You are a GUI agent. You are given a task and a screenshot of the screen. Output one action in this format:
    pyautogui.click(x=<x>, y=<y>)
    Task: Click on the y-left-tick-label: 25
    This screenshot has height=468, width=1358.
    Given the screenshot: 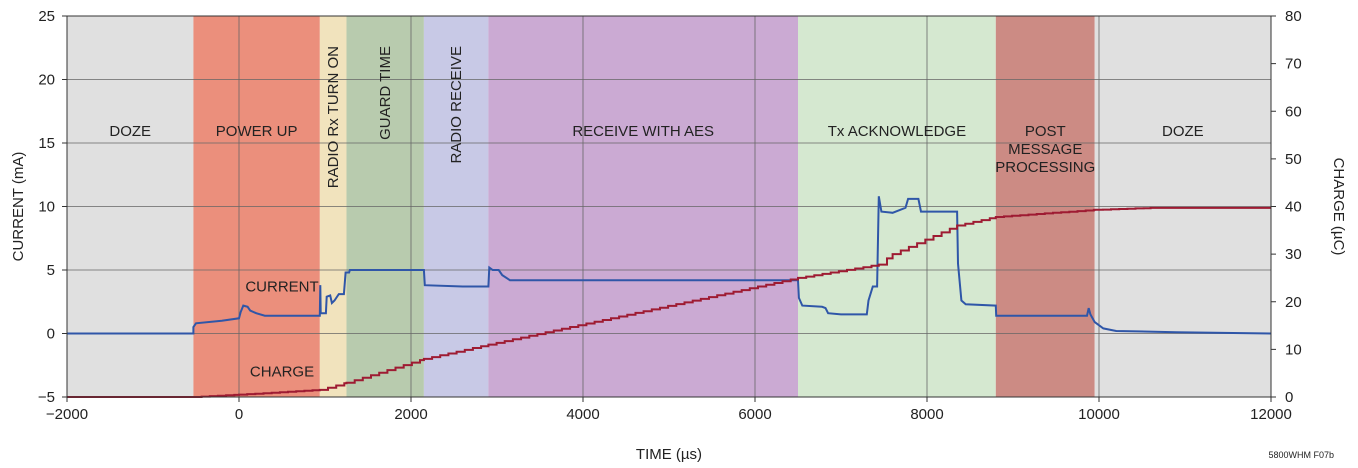 What is the action you would take?
    pyautogui.click(x=46, y=16)
    